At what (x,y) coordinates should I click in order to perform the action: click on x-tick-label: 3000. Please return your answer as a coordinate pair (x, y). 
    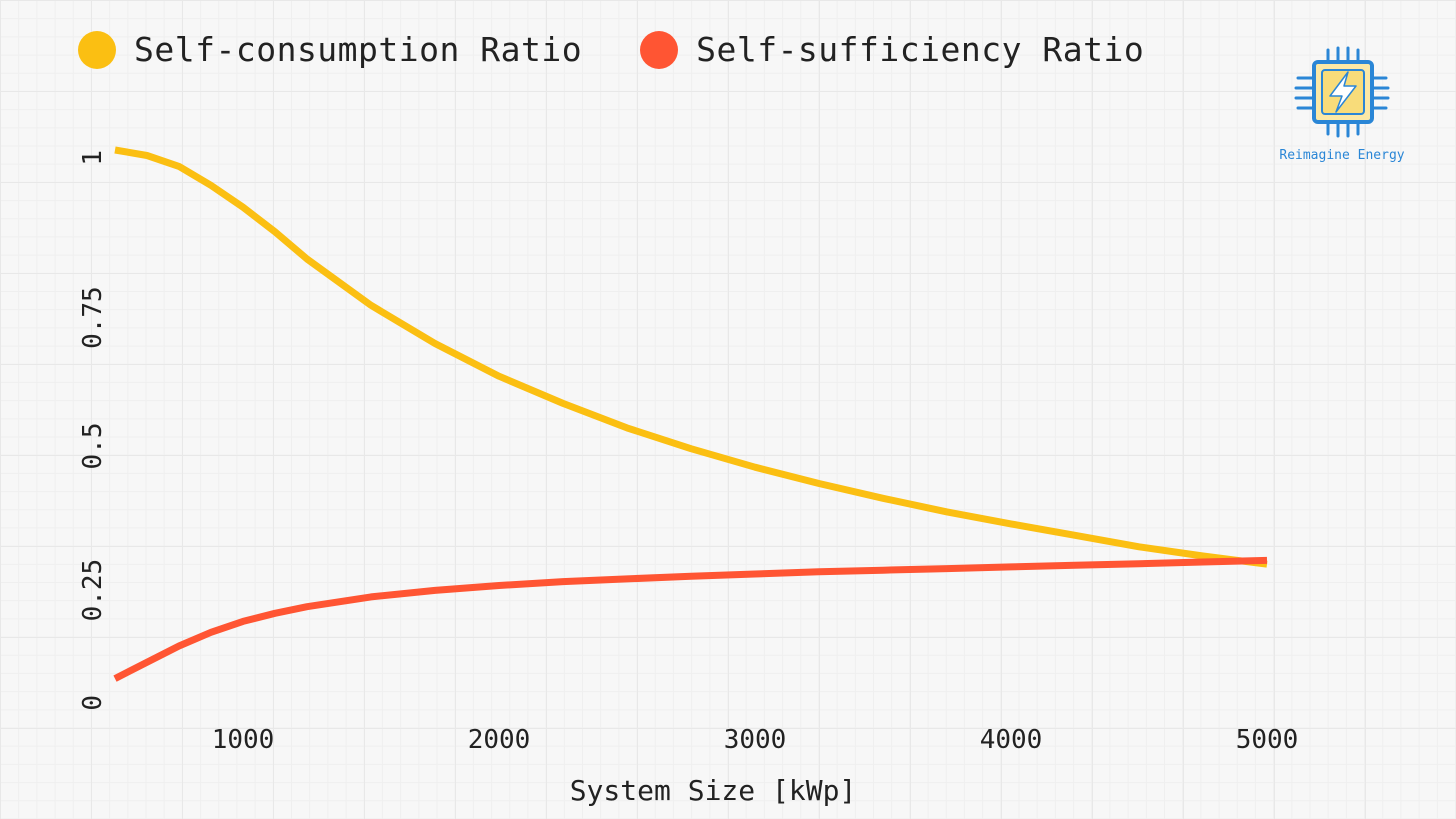
    Looking at the image, I should click on (755, 740).